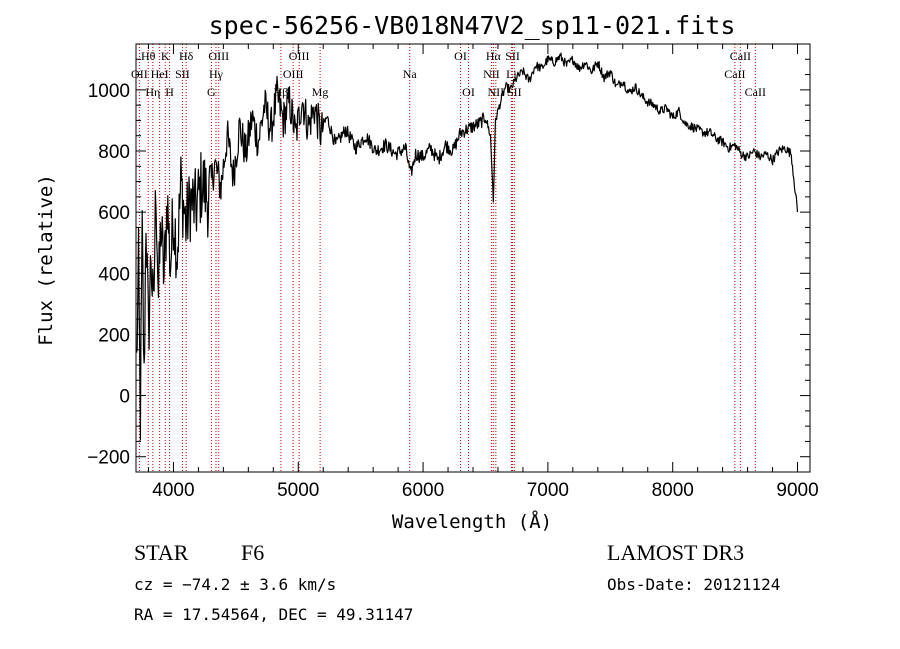 This screenshot has height=649, width=900. What do you see at coordinates (152, 92) in the screenshot?
I see `spectral-line-label: Hη` at bounding box center [152, 92].